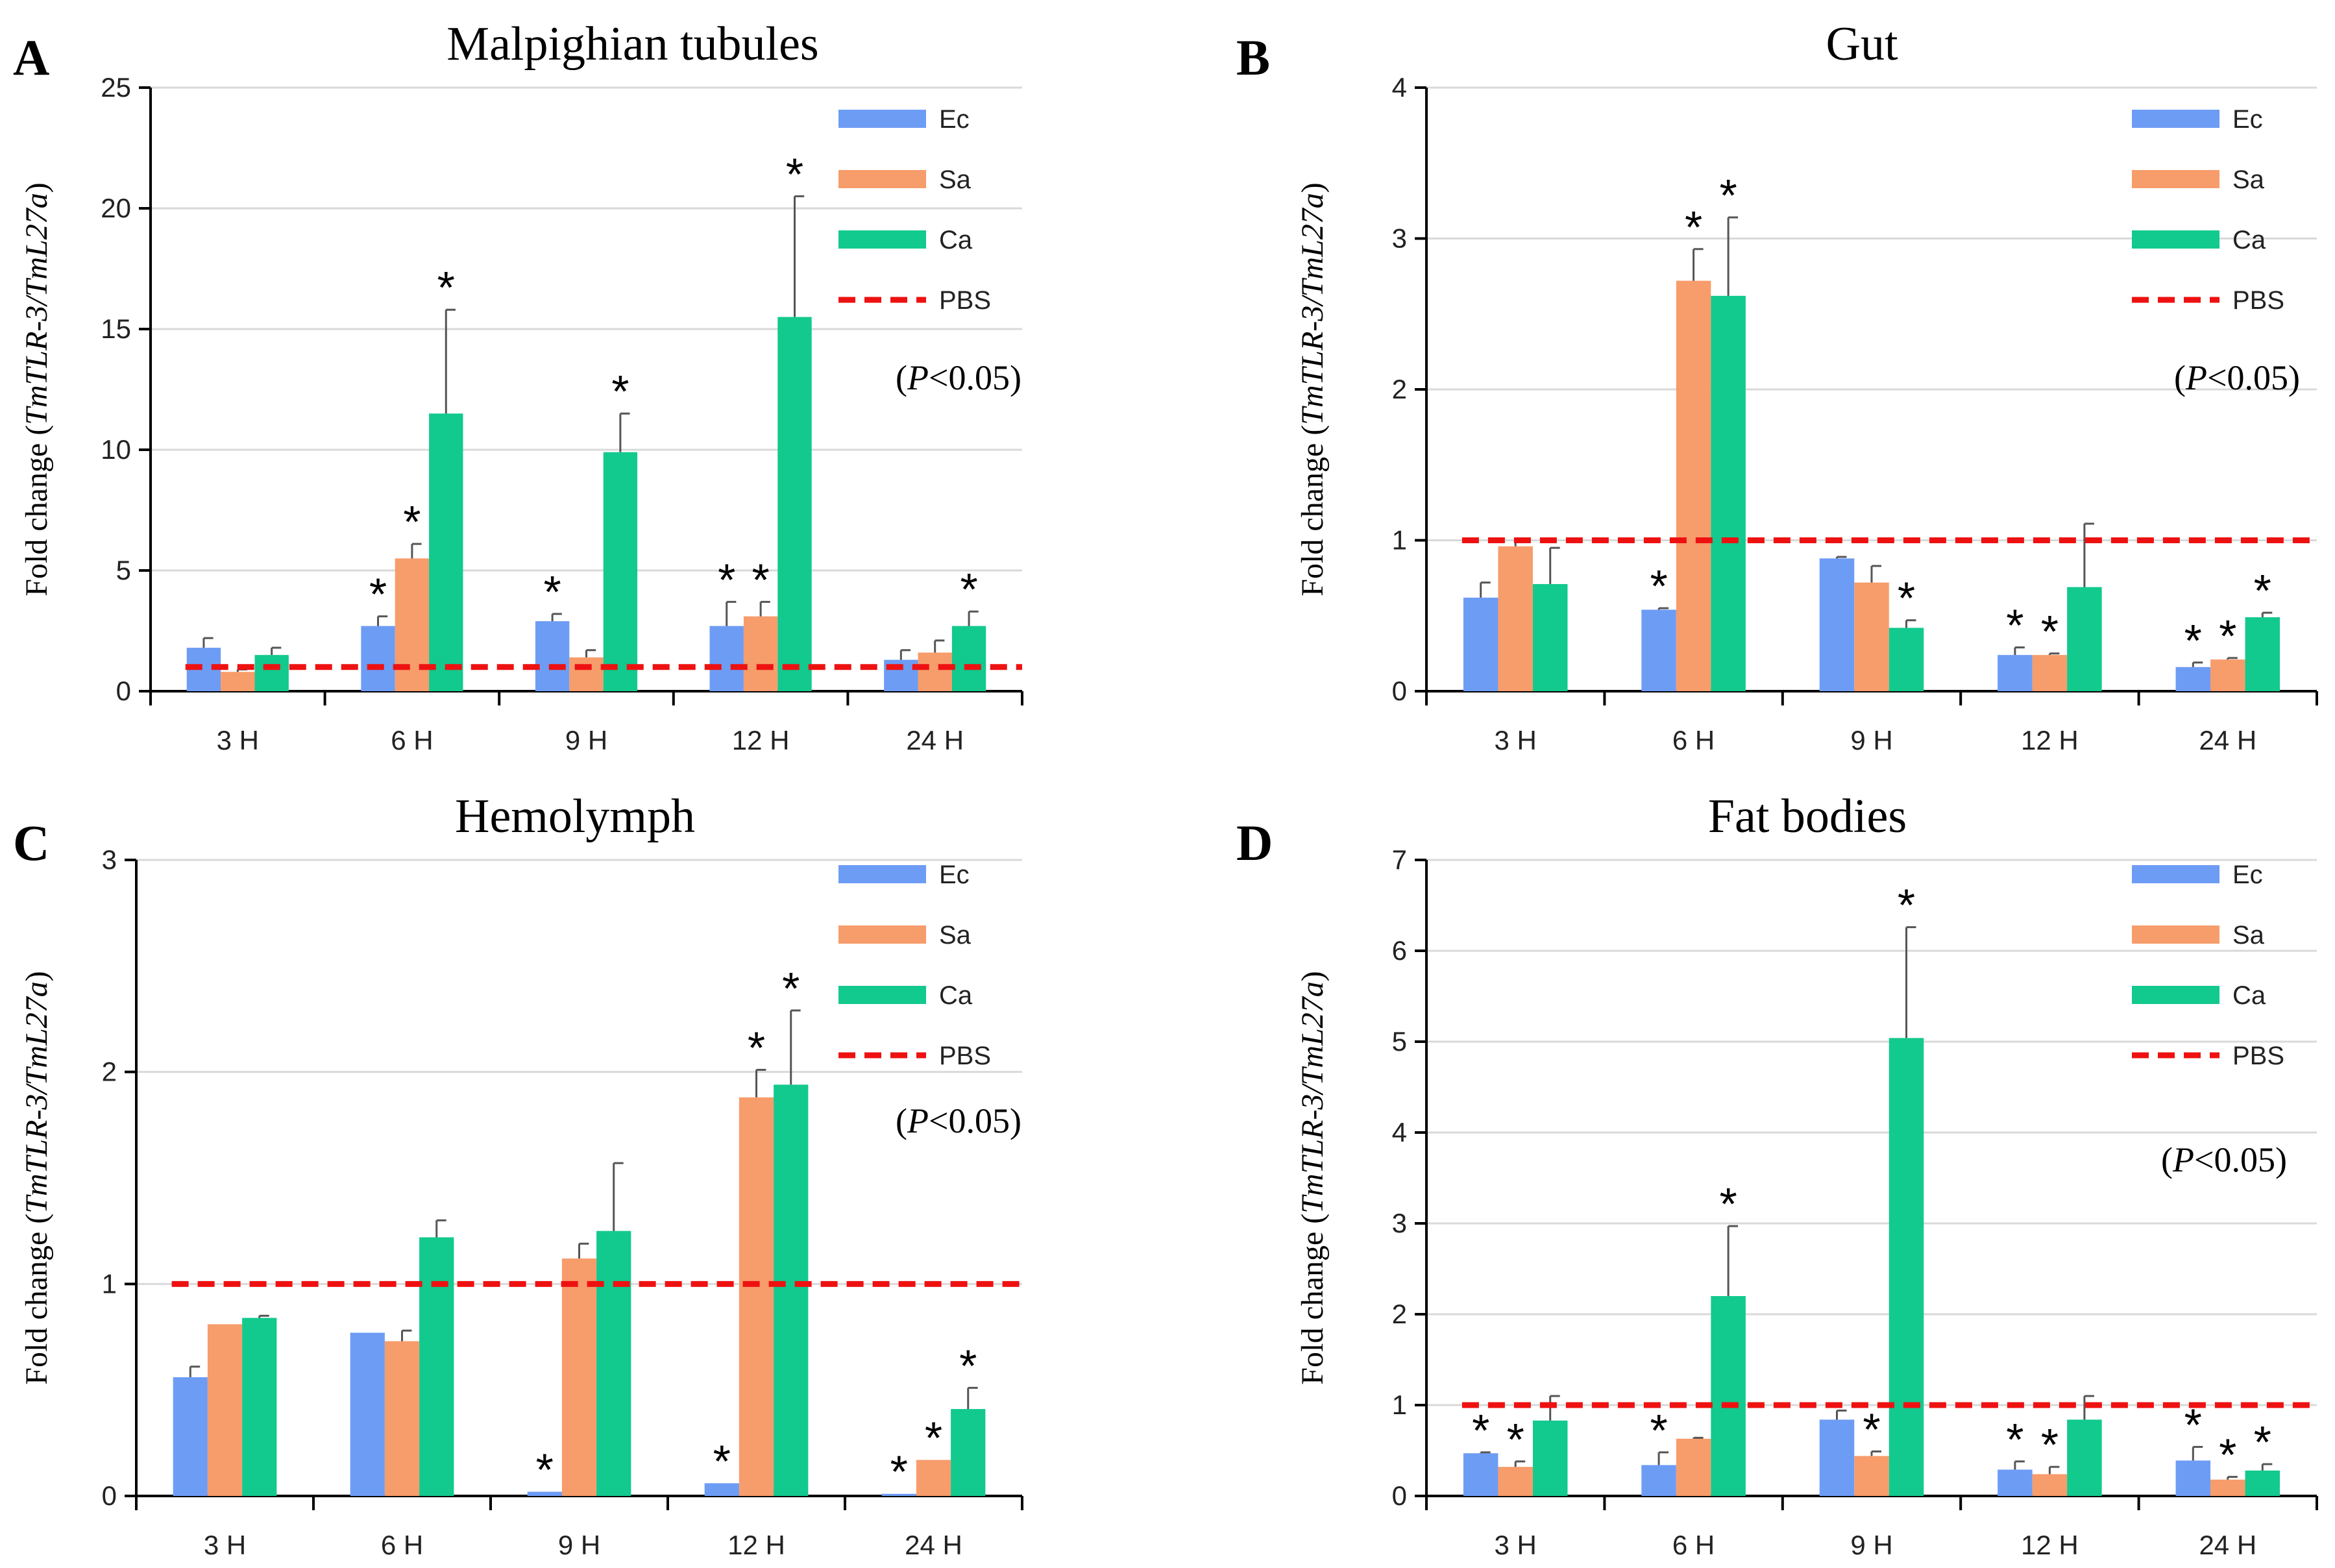 The height and width of the screenshot is (1568, 2335). Describe the element at coordinates (965, 300) in the screenshot. I see `legend-label-pbs: PBS` at that location.